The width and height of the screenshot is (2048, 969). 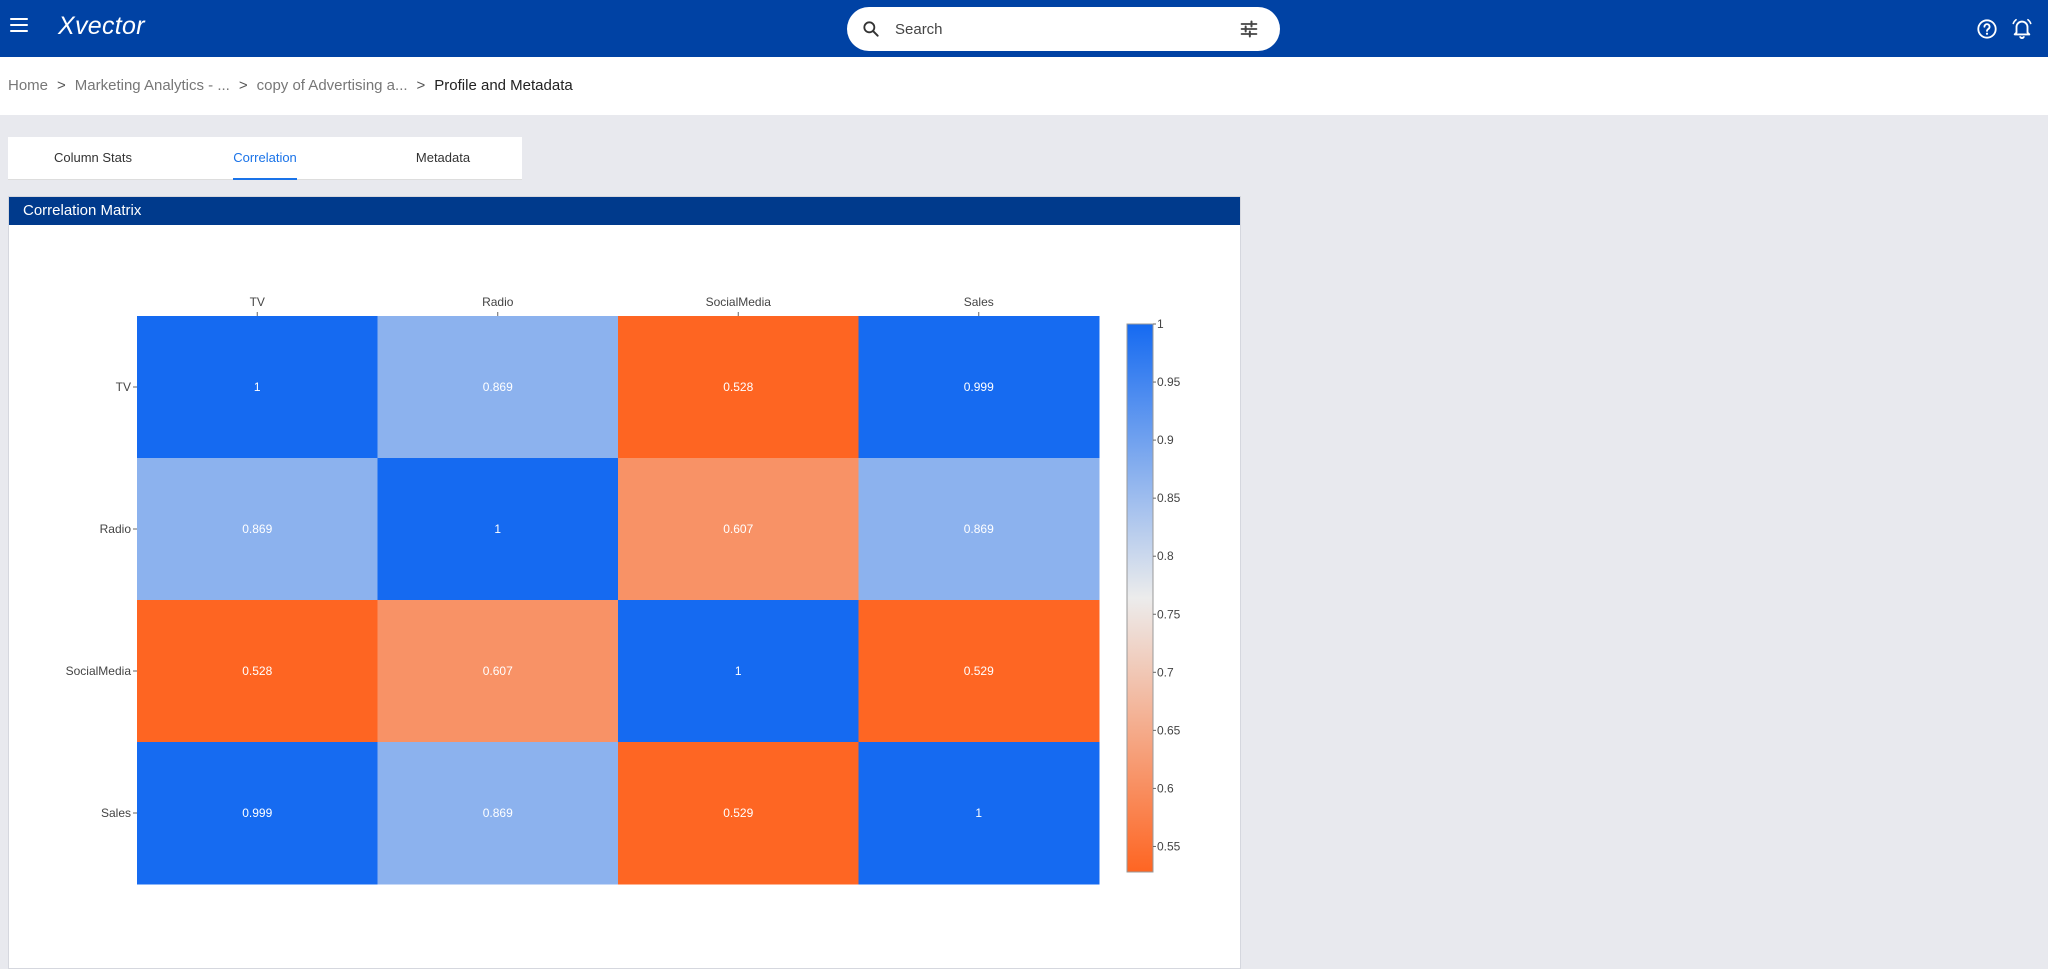 What do you see at coordinates (93, 157) in the screenshot?
I see `tab-column-stats: Column Stats` at bounding box center [93, 157].